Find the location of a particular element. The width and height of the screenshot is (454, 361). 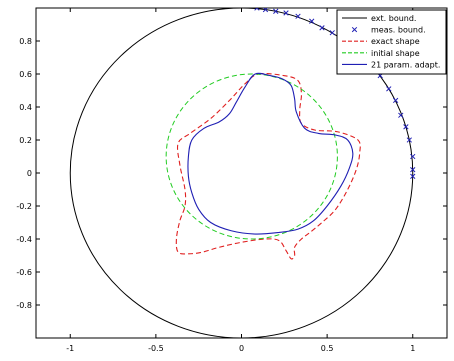

y-tick-label: -0.4 is located at coordinates (24, 239).